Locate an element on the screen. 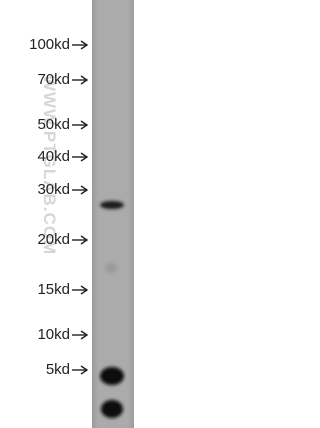  watermark: WWW.PTGLAB.COM is located at coordinates (49, 165).